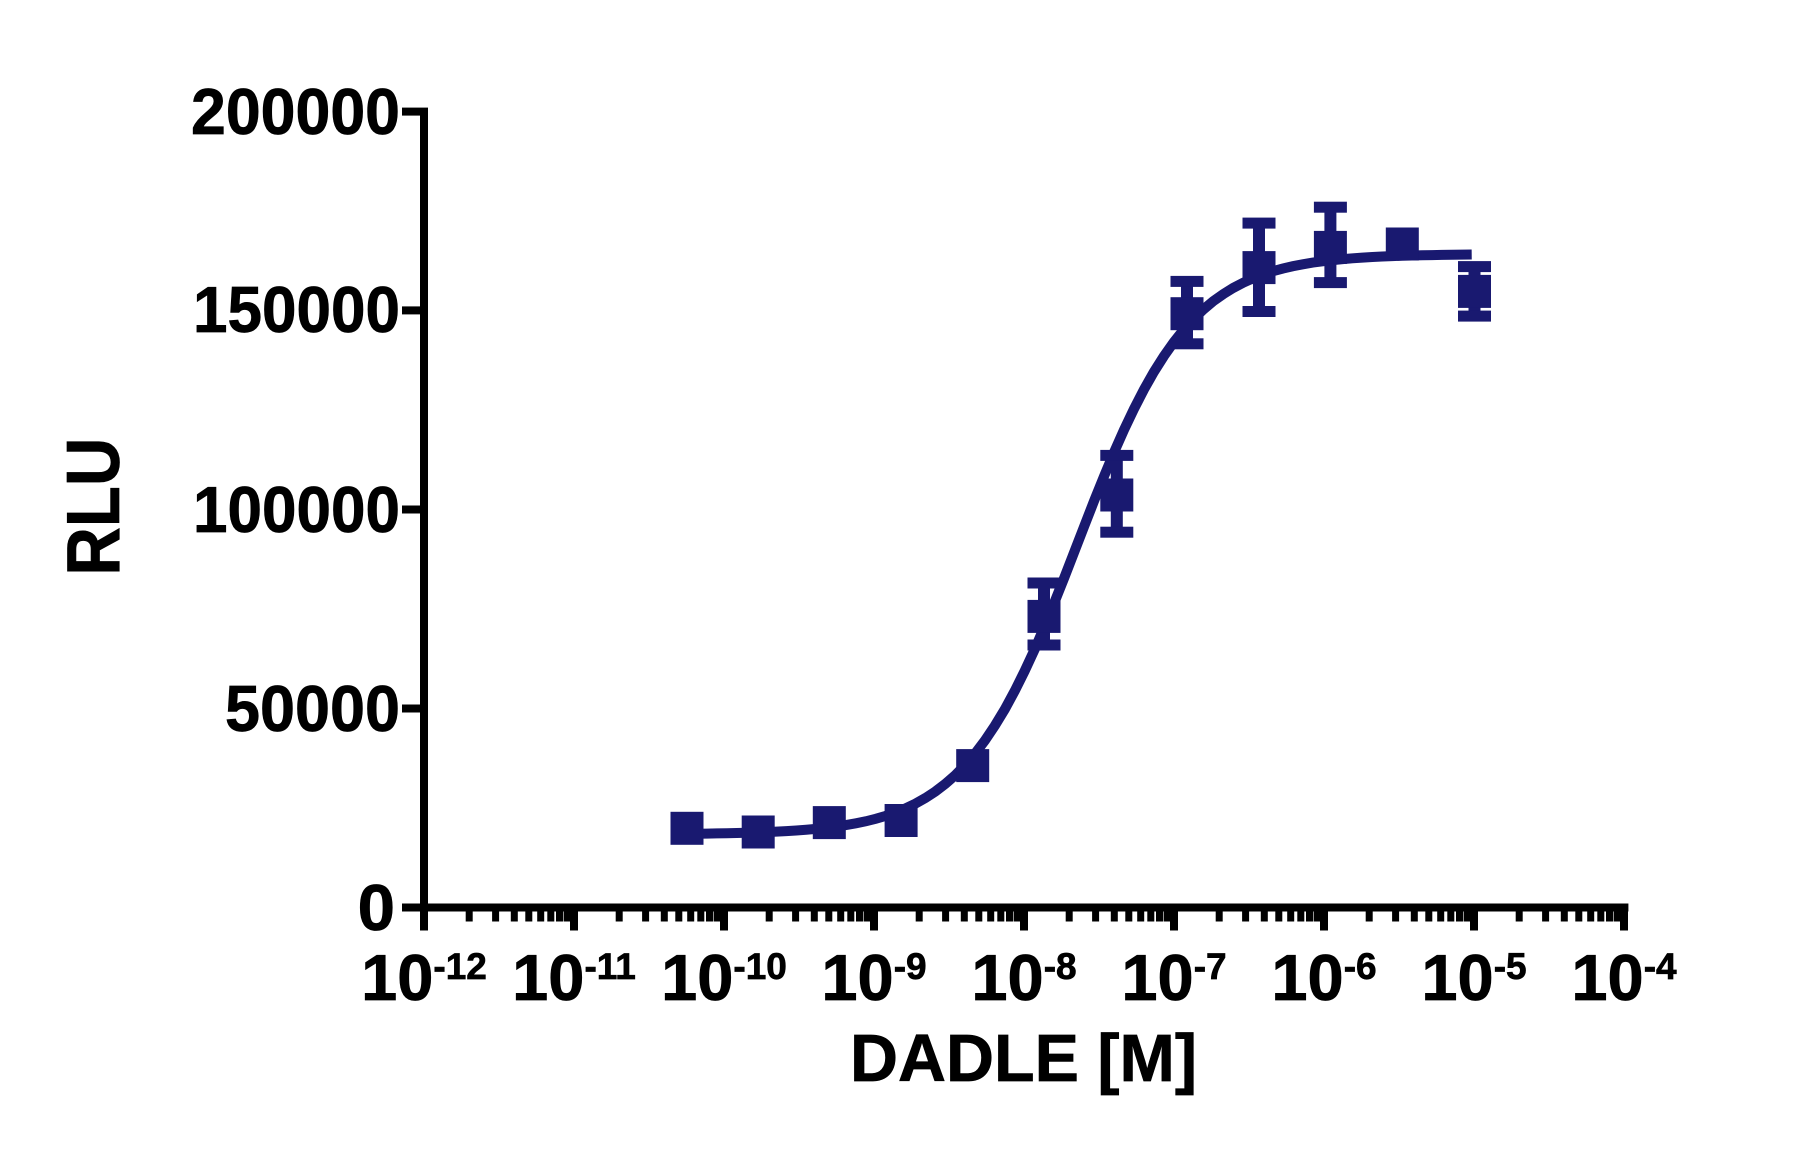  What do you see at coordinates (312, 708) in the screenshot?
I see `svg-text: 50000` at bounding box center [312, 708].